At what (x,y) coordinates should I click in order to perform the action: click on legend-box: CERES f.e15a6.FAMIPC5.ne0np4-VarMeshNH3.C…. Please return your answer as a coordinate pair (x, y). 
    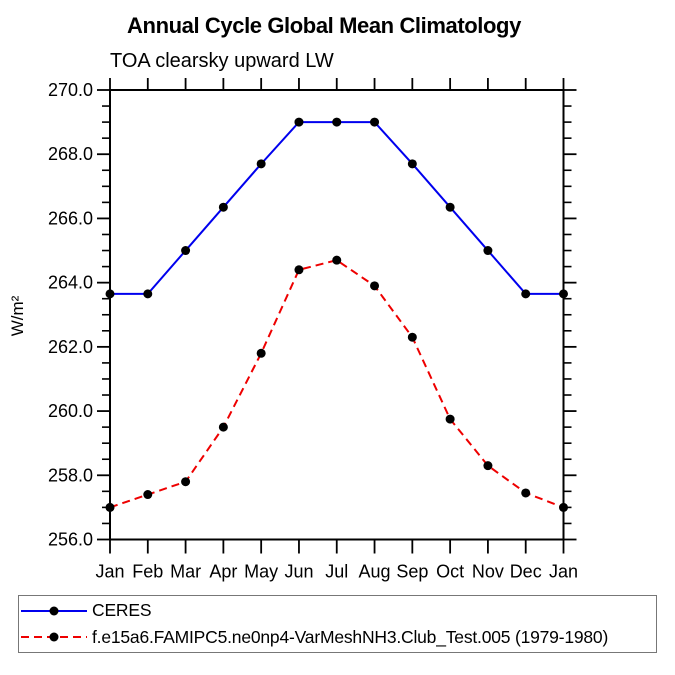
    Looking at the image, I should click on (337, 624).